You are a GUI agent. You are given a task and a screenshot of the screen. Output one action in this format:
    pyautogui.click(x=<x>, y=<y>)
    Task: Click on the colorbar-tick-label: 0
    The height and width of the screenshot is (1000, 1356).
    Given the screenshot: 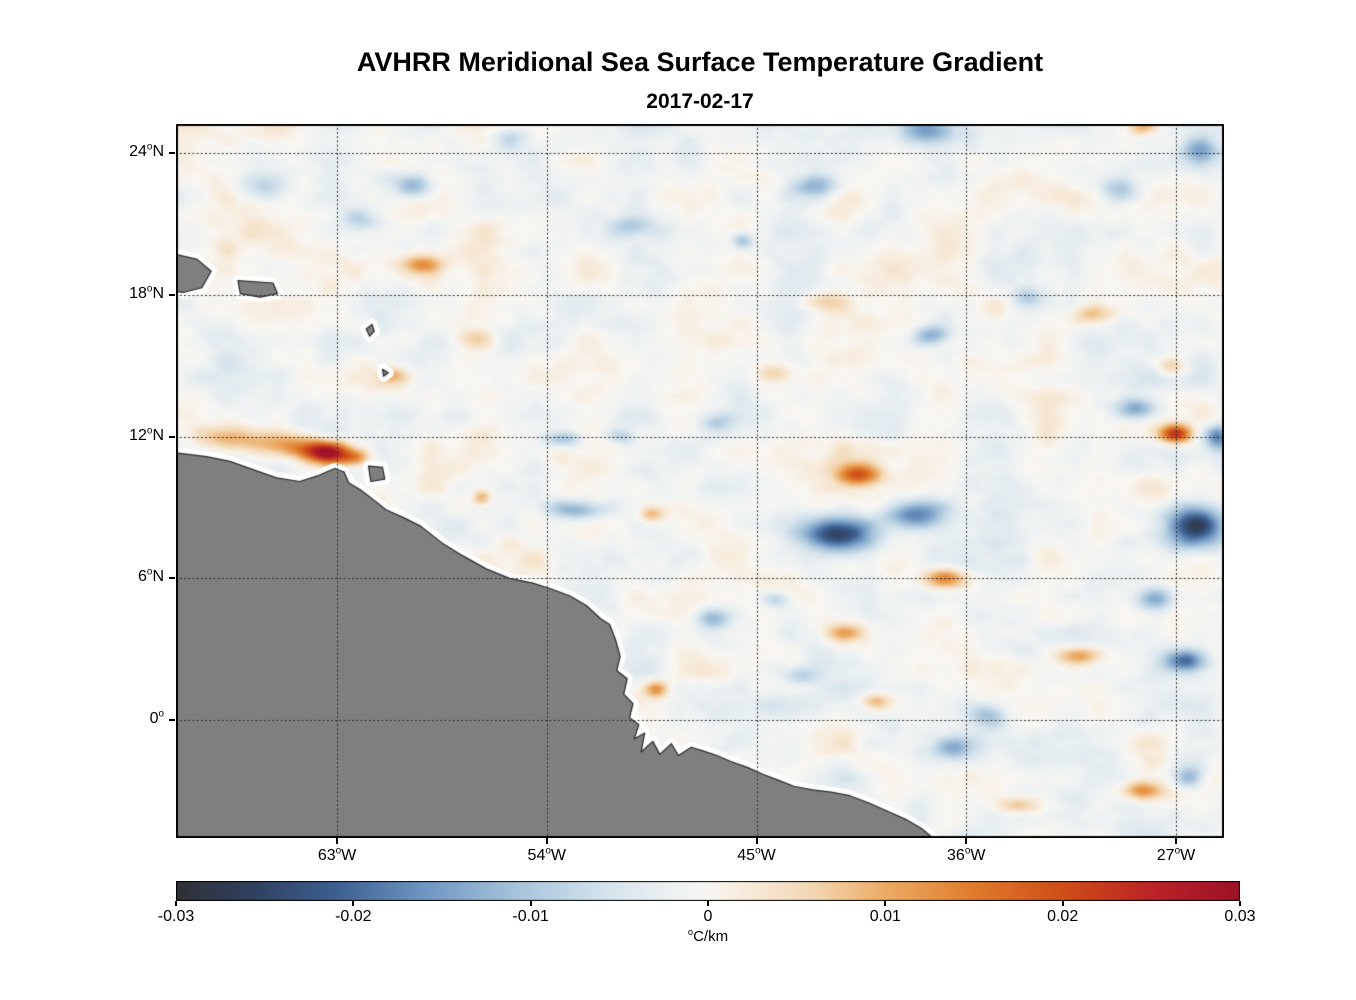 What is the action you would take?
    pyautogui.click(x=708, y=916)
    